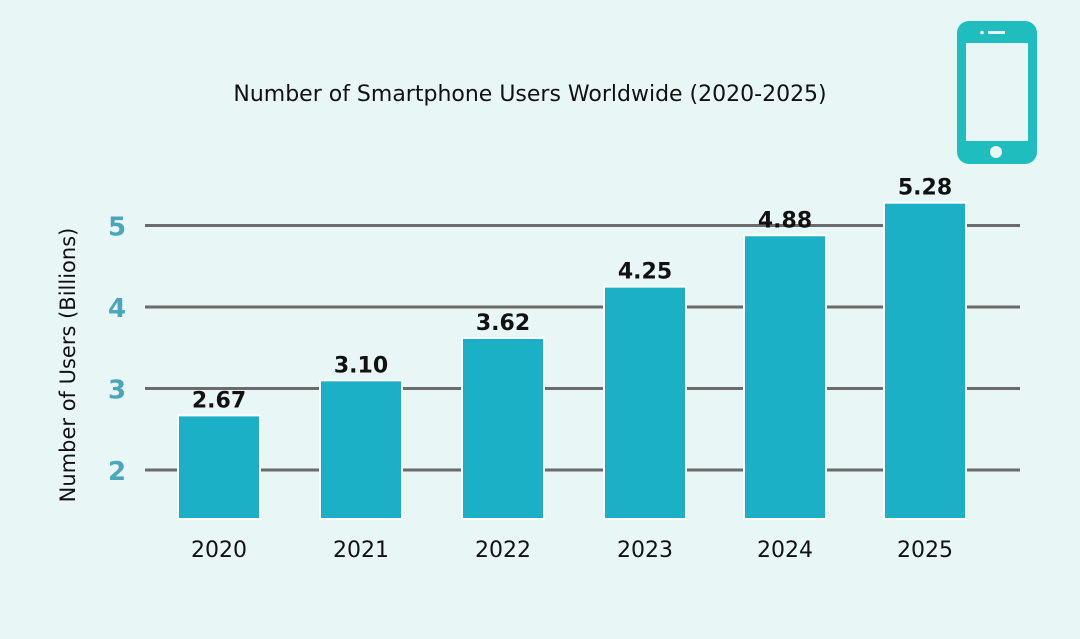  What do you see at coordinates (117, 309) in the screenshot?
I see `y-tick-label: 4` at bounding box center [117, 309].